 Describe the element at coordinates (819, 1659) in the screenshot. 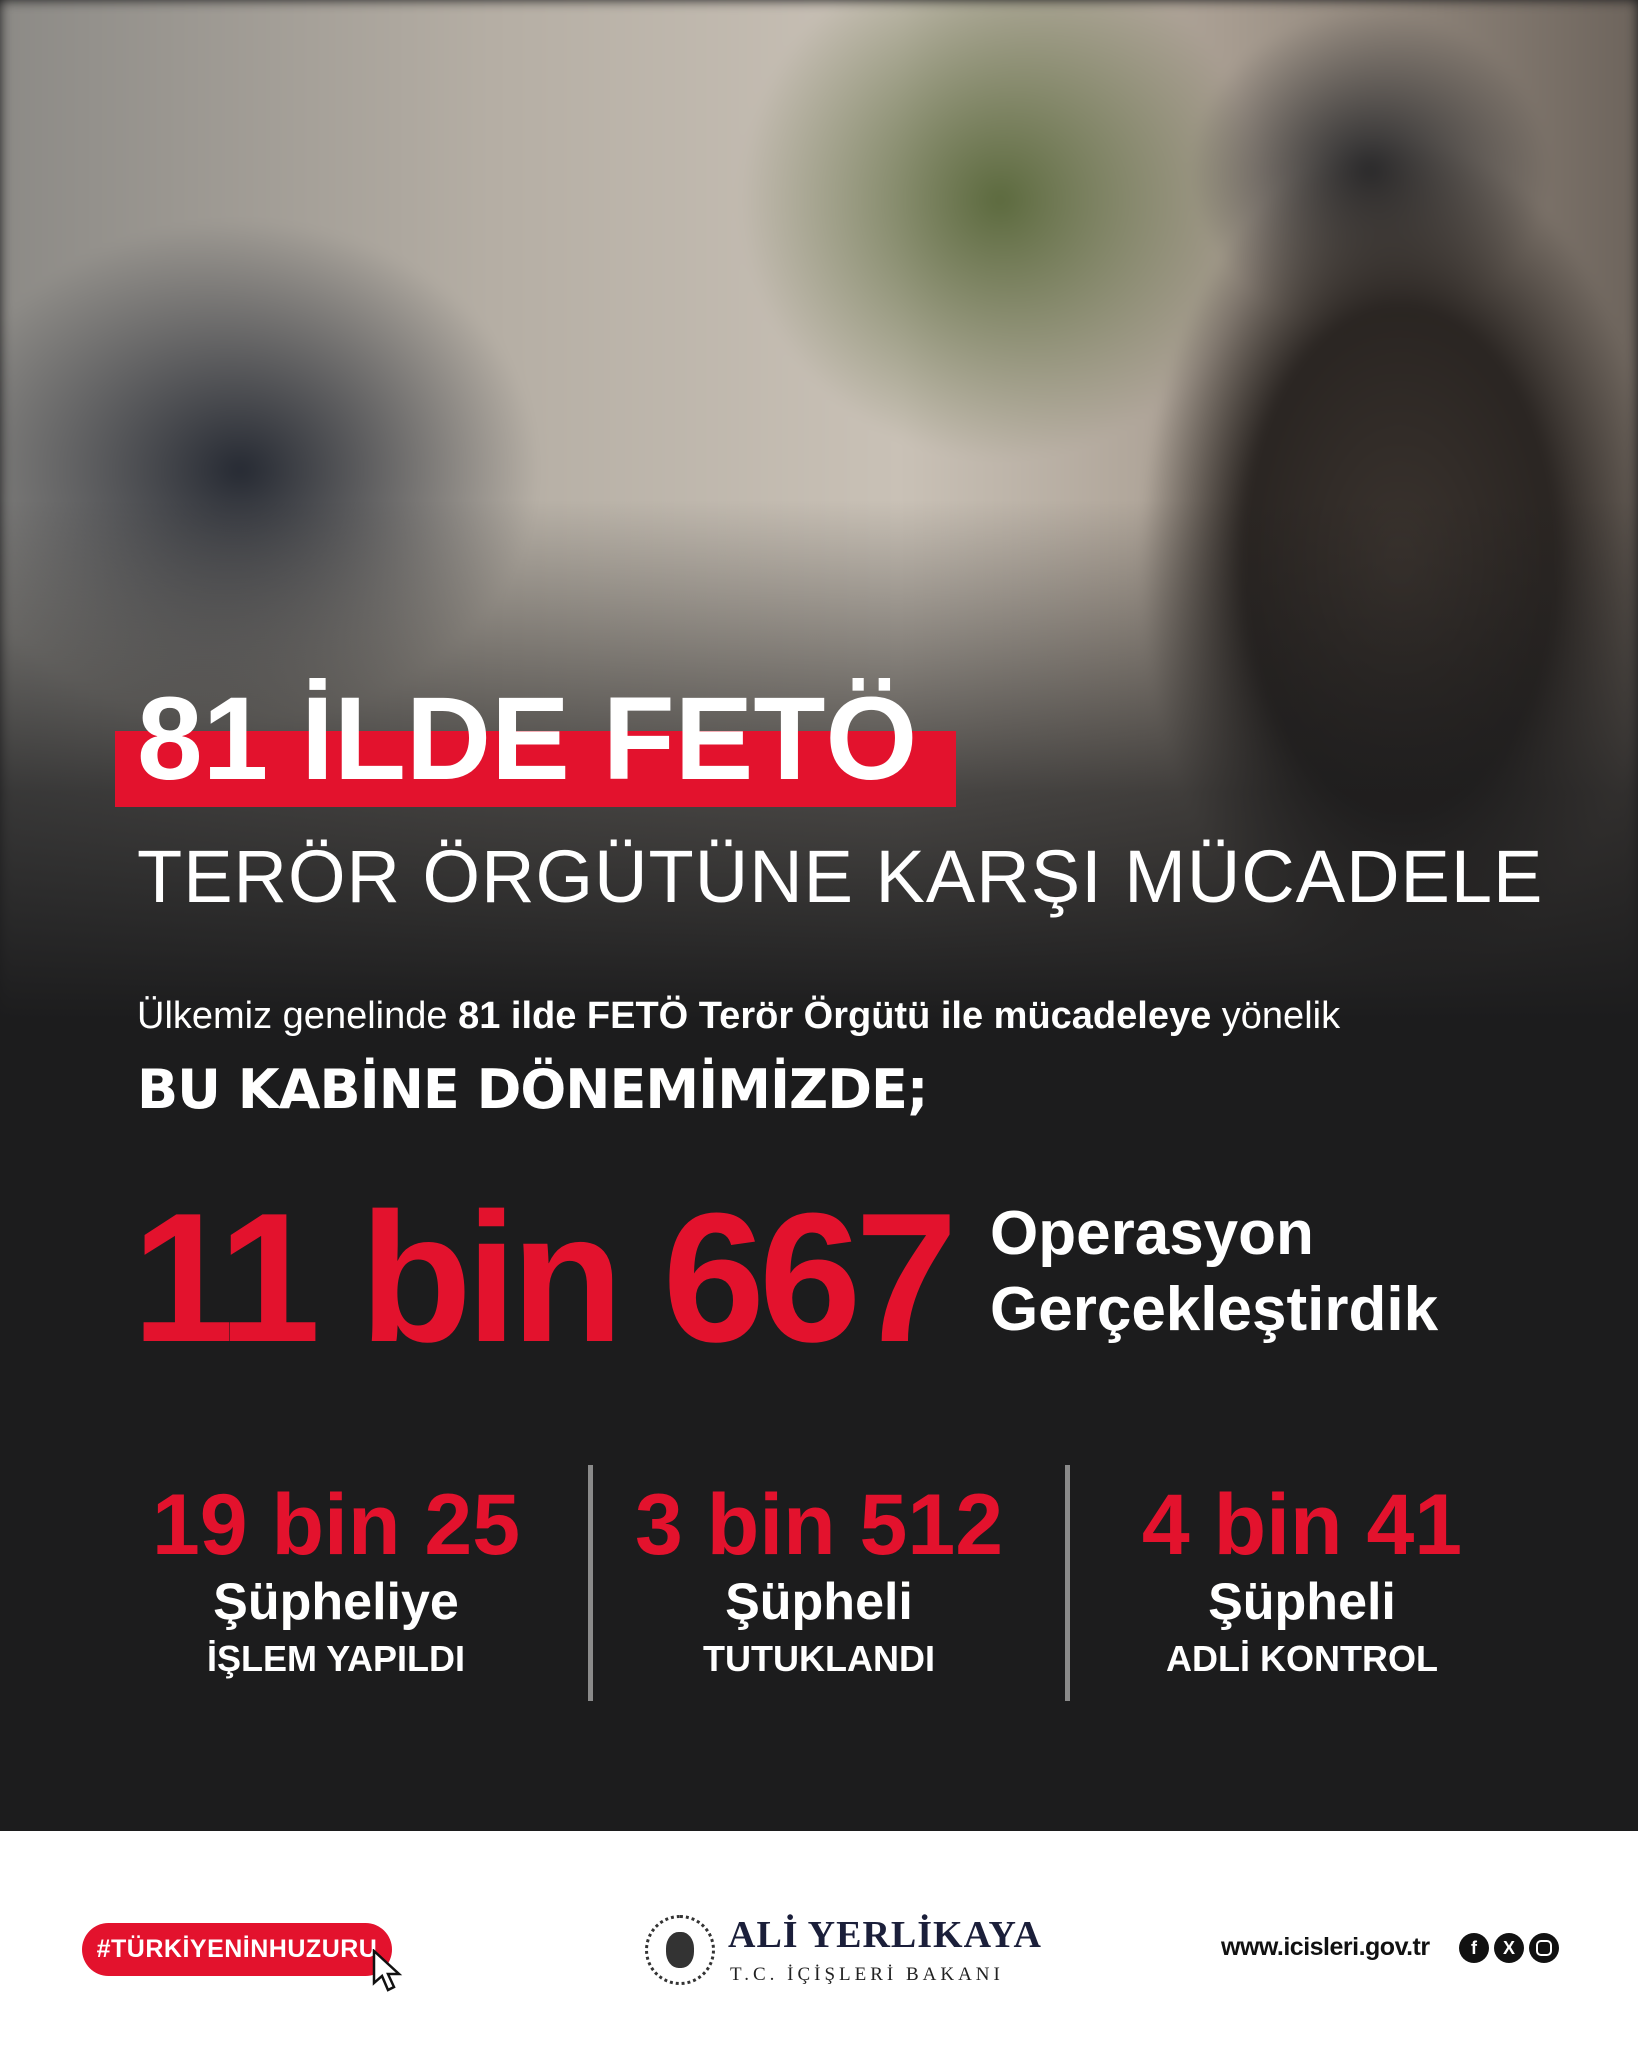

I see `stat-sub: TUTUKLANDI` at that location.